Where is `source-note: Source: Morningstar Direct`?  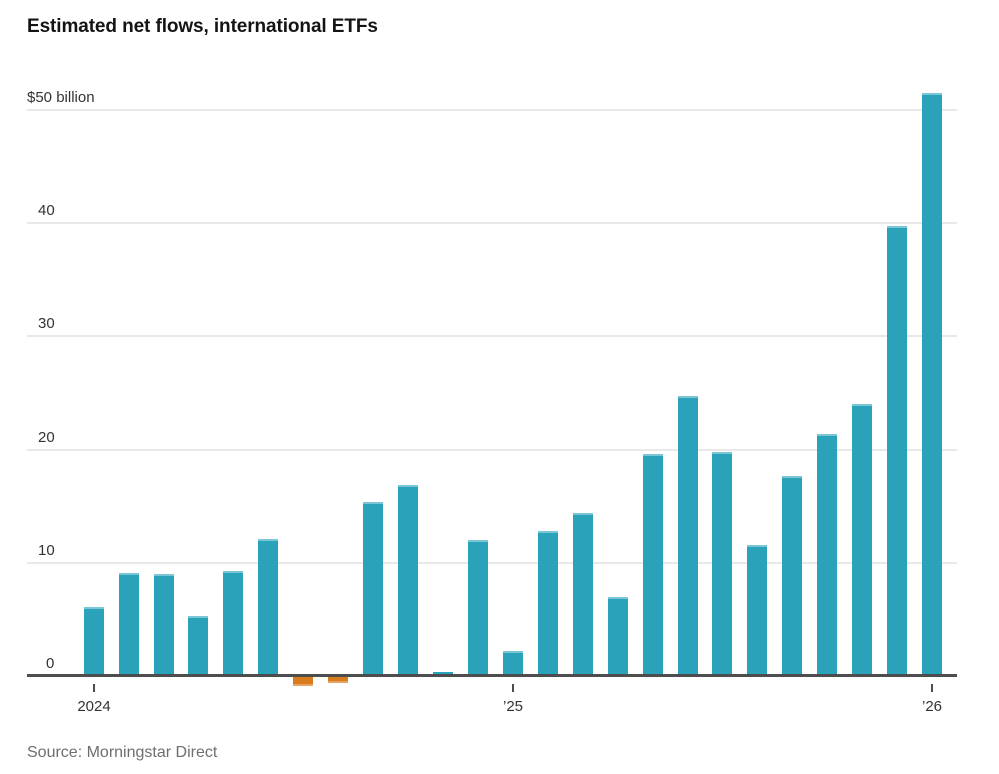
source-note: Source: Morningstar Direct is located at coordinates (122, 752).